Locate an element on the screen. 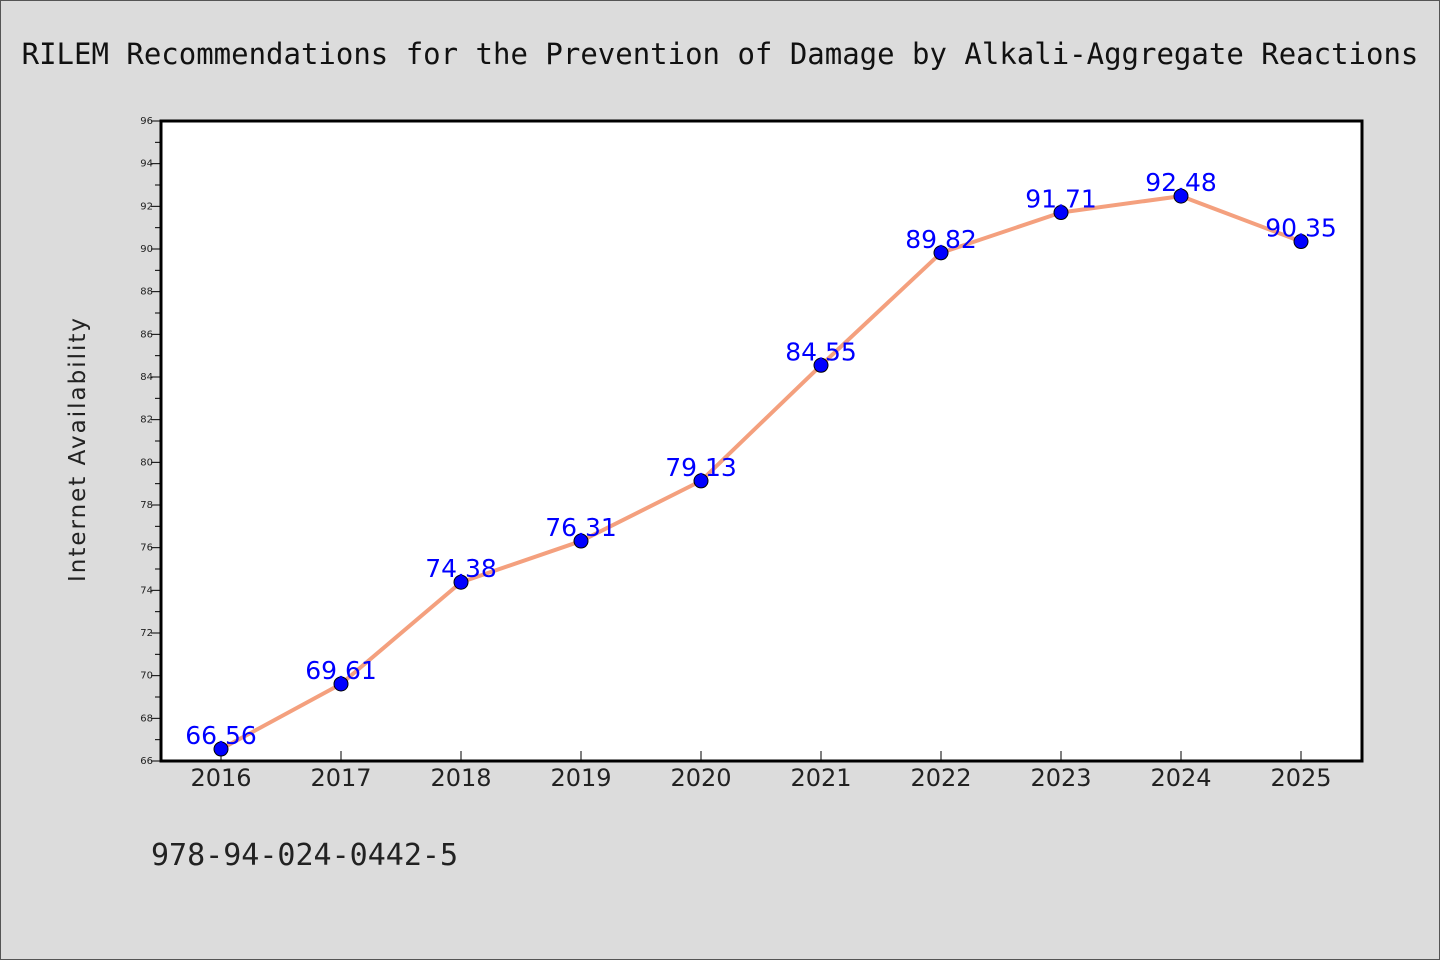 The image size is (1440, 960). y-tick-label: 80 is located at coordinates (146, 462).